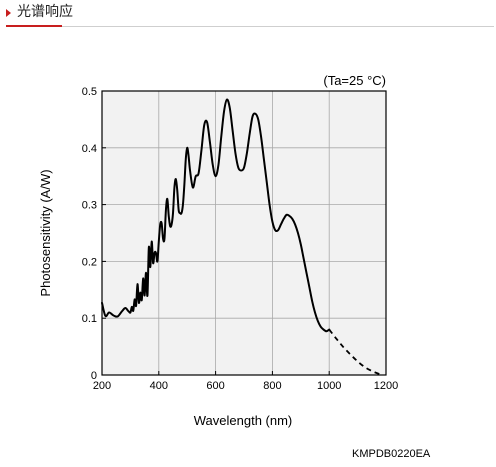  What do you see at coordinates (215, 386) in the screenshot?
I see `x-tick-label: 600` at bounding box center [215, 386].